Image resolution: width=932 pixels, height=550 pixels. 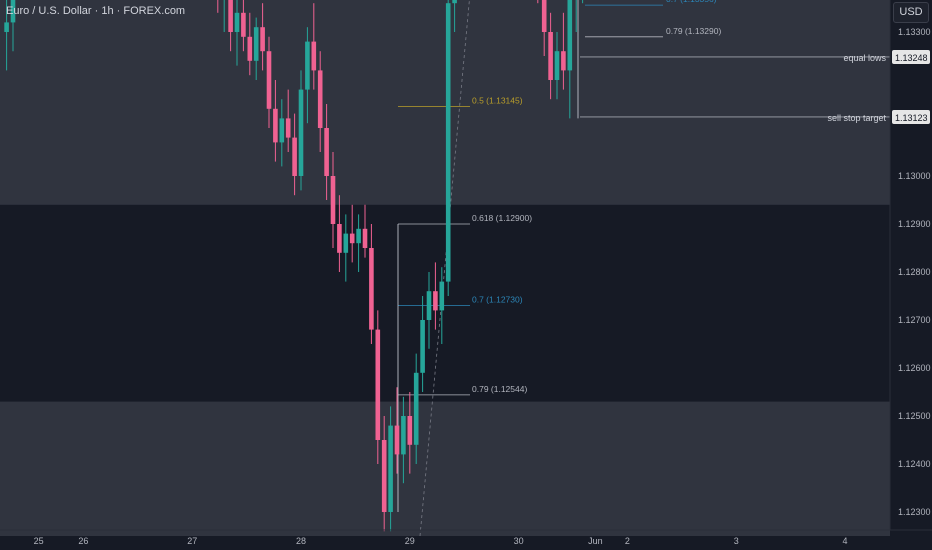 I want to click on time-tick: Jun, so click(x=595, y=541).